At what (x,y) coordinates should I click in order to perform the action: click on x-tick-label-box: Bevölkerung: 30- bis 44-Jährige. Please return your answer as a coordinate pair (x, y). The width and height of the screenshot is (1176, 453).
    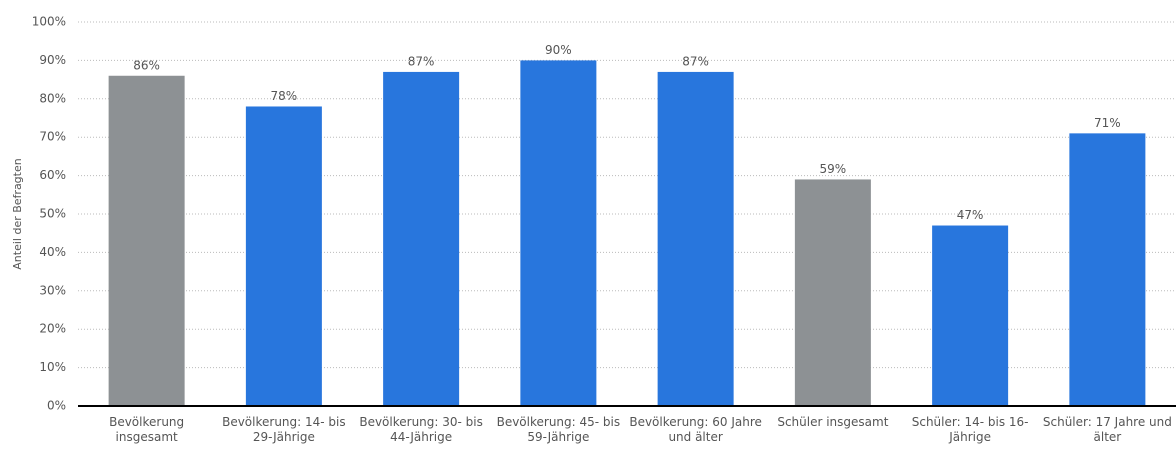
    Looking at the image, I should click on (421, 429).